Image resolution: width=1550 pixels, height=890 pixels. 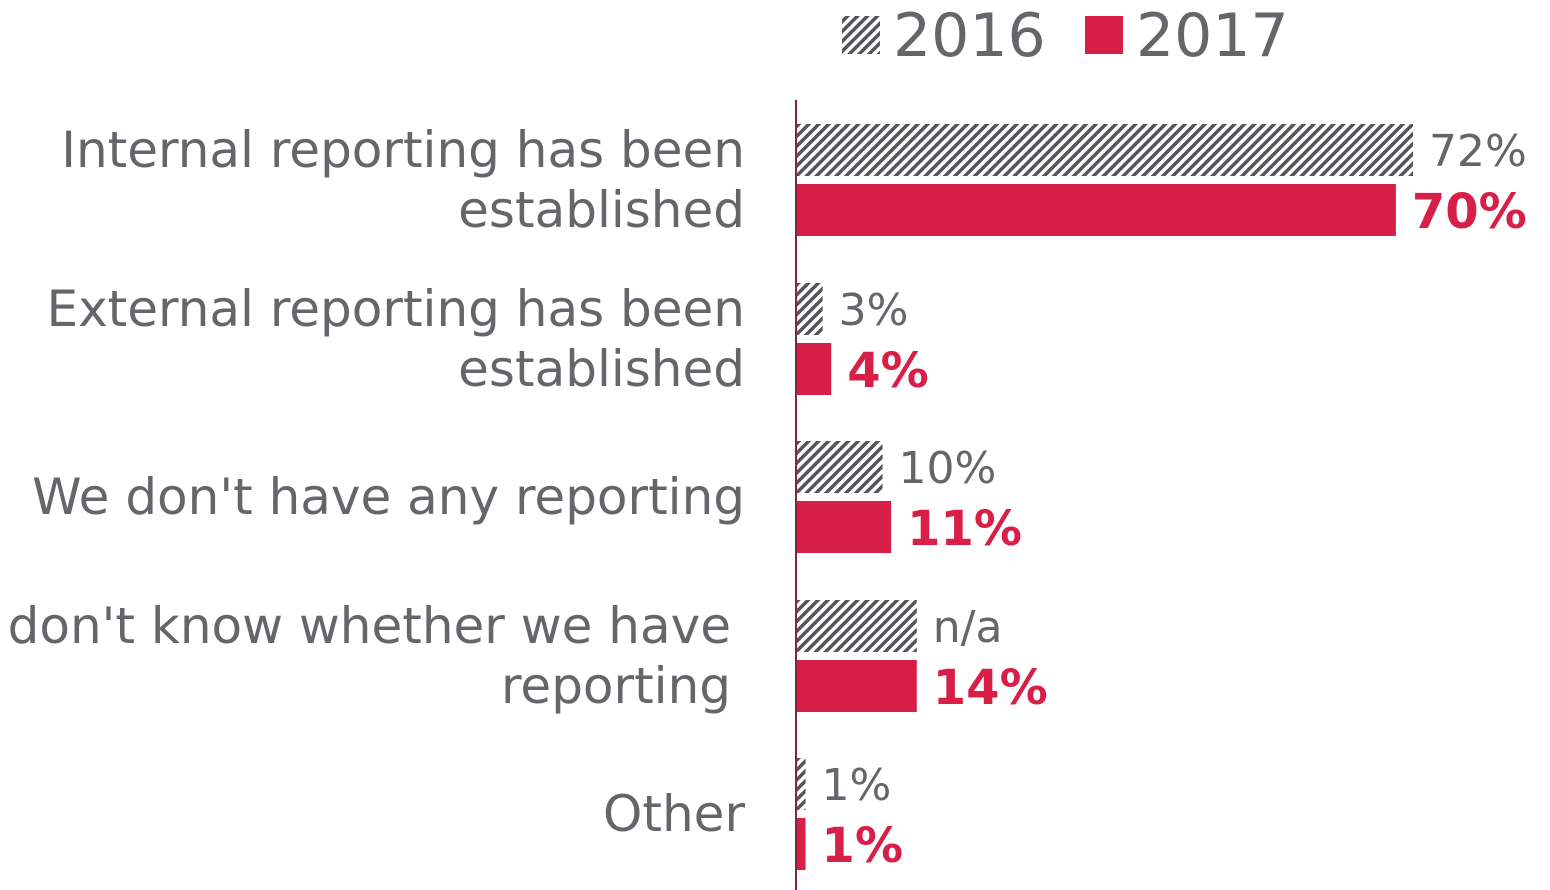 I want to click on category-label: Internal reporting has been, so click(x=403, y=150).